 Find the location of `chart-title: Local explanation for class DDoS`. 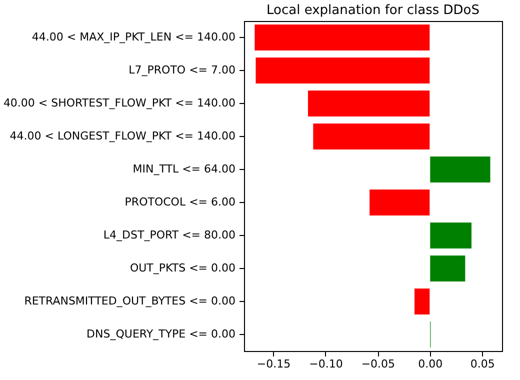

chart-title: Local explanation for class DDoS is located at coordinates (373, 10).